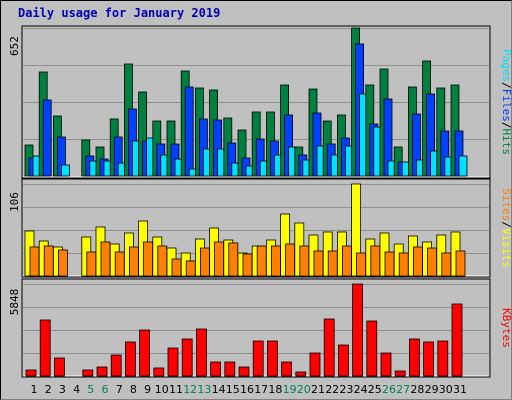 The height and width of the screenshot is (400, 512). Describe the element at coordinates (261, 389) in the screenshot. I see `x-tick-label: 17` at that location.